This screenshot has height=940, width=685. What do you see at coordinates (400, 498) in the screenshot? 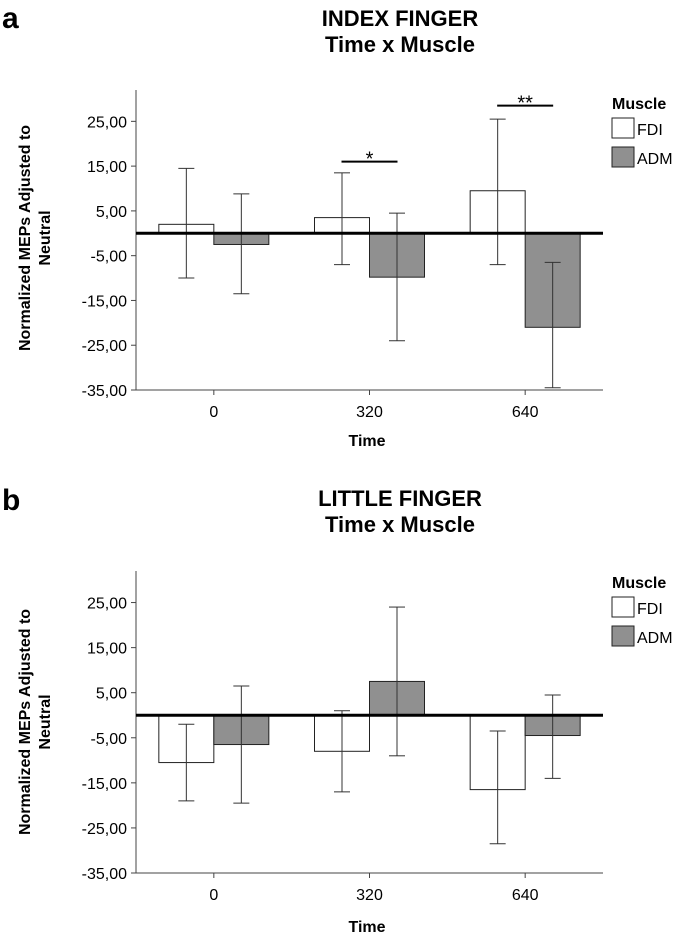
I see `chart-title: LITTLE FINGER` at bounding box center [400, 498].